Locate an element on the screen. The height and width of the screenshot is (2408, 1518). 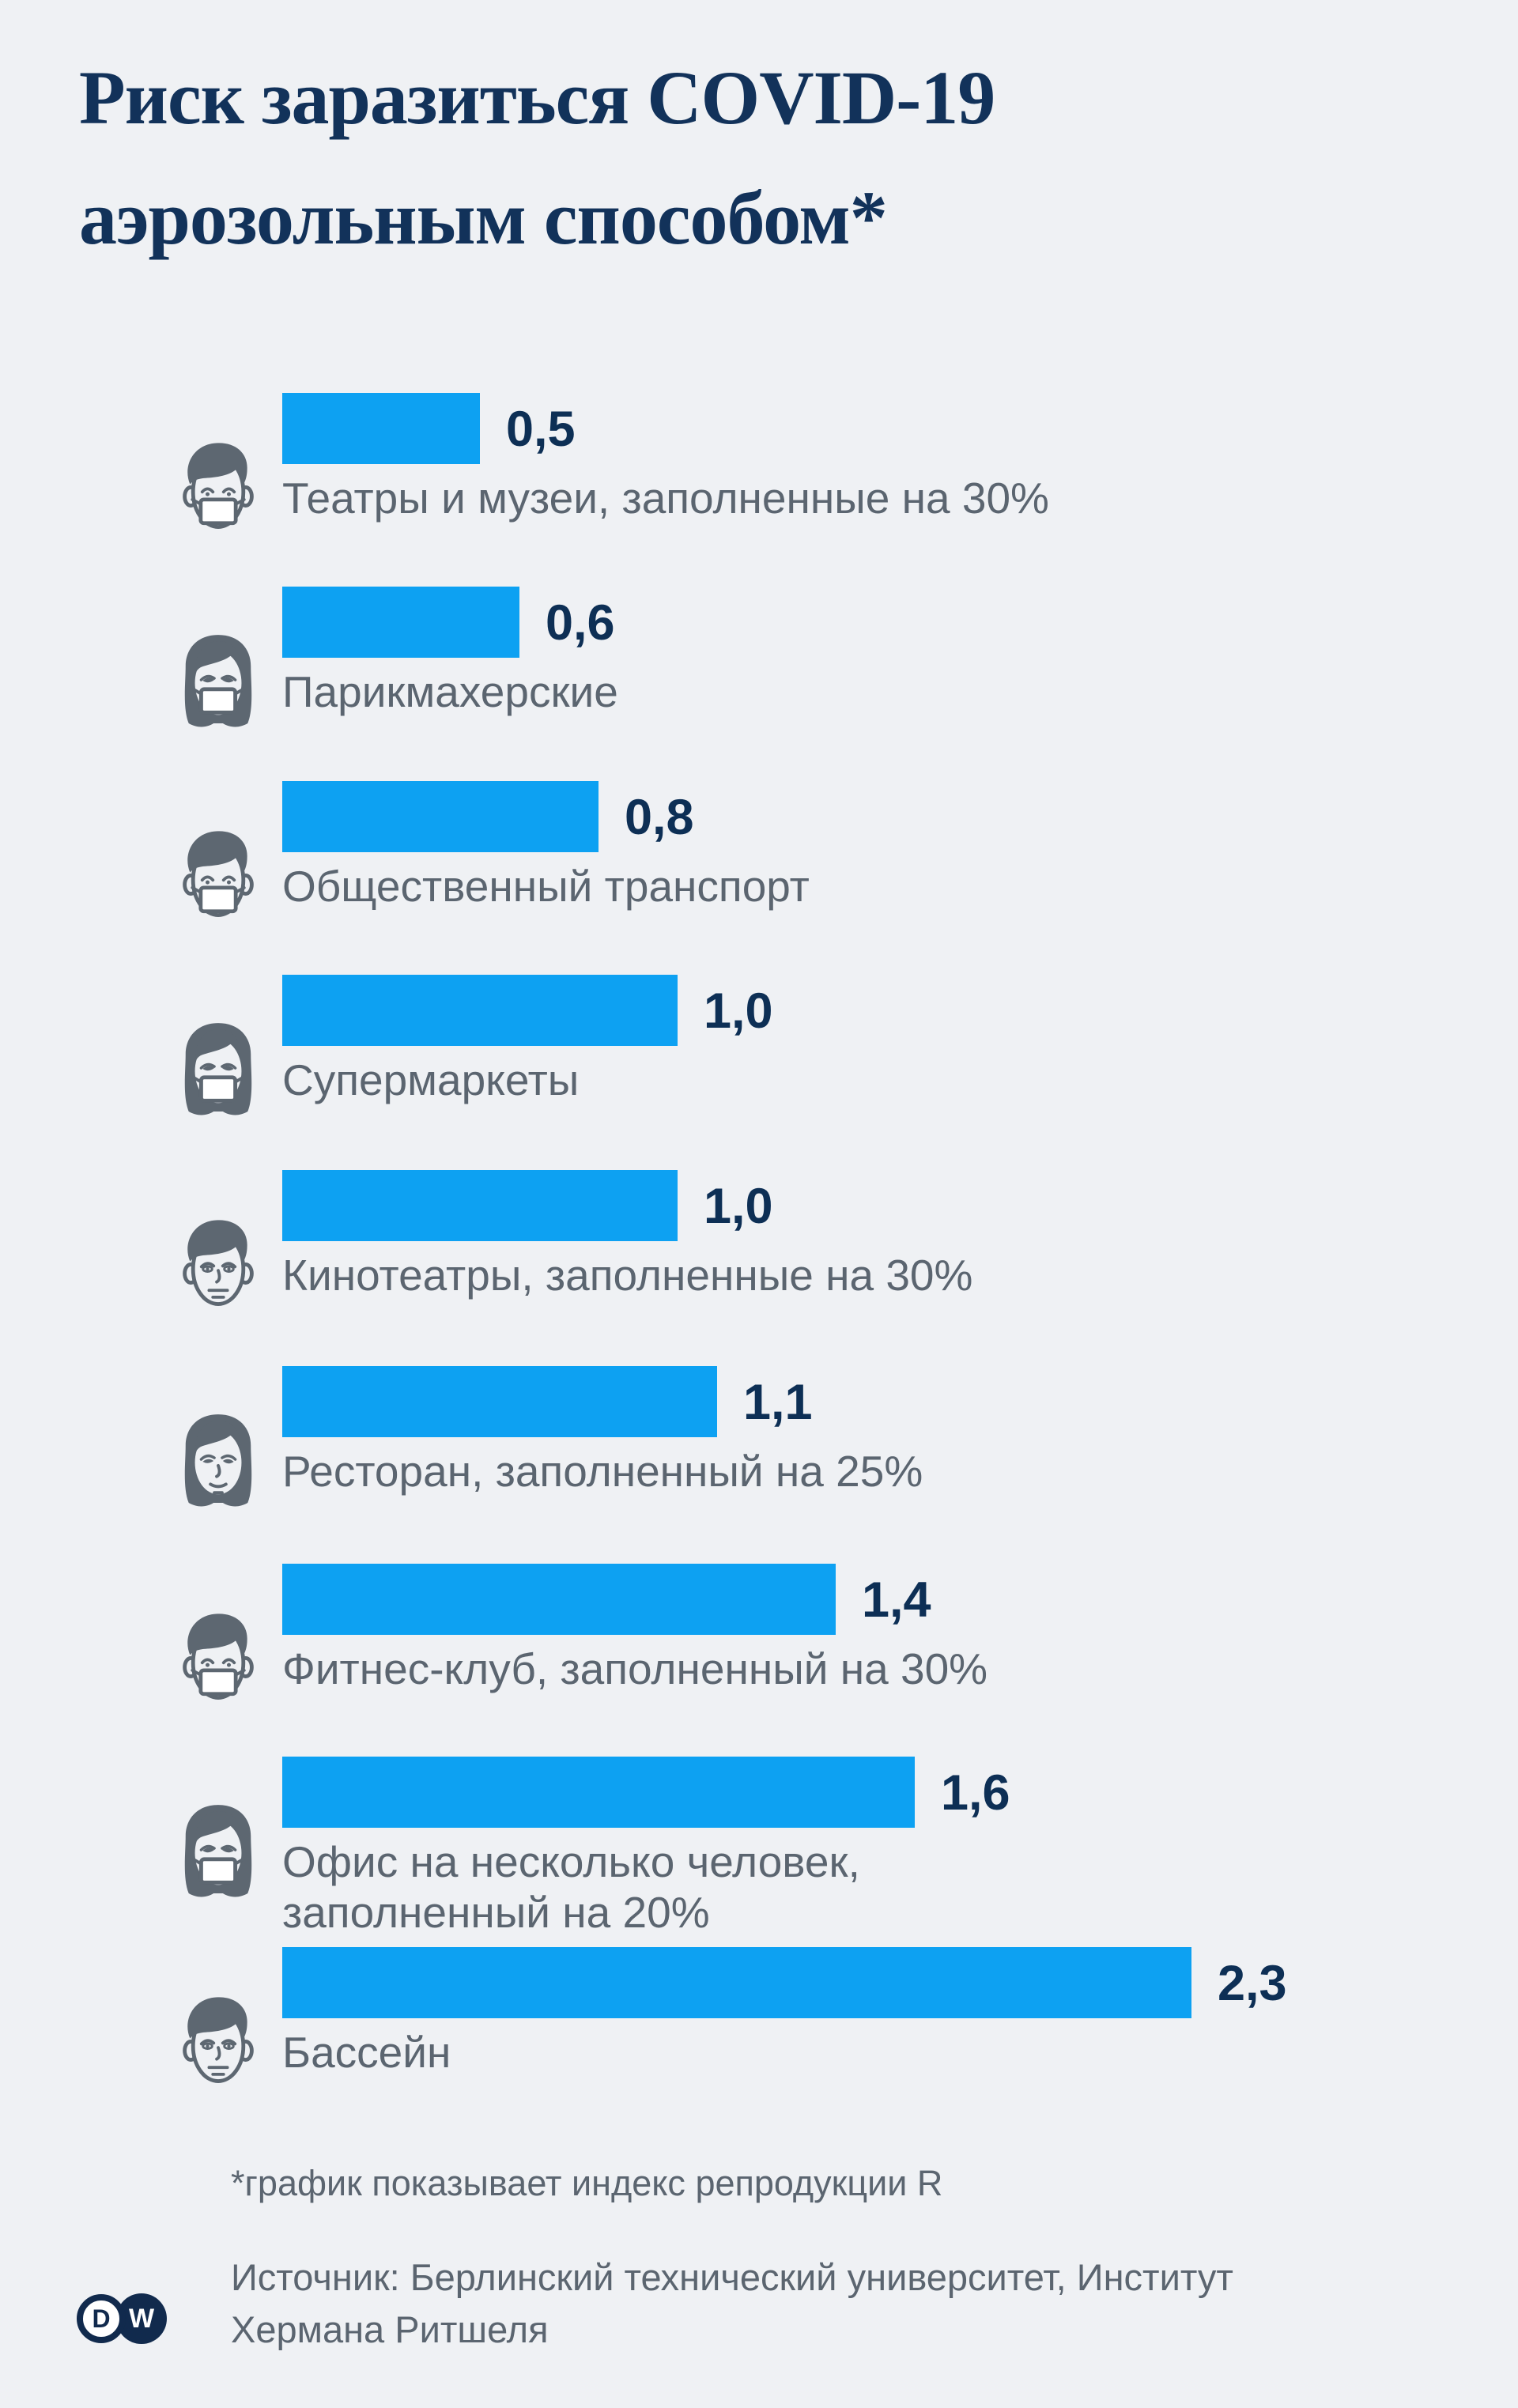
chart-row: 0,6 Парикмахерские is located at coordinates (759, 684).